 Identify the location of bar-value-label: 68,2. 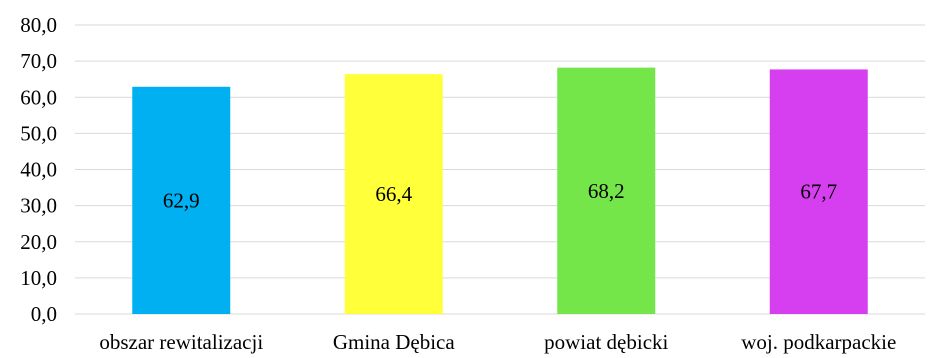
(606, 191).